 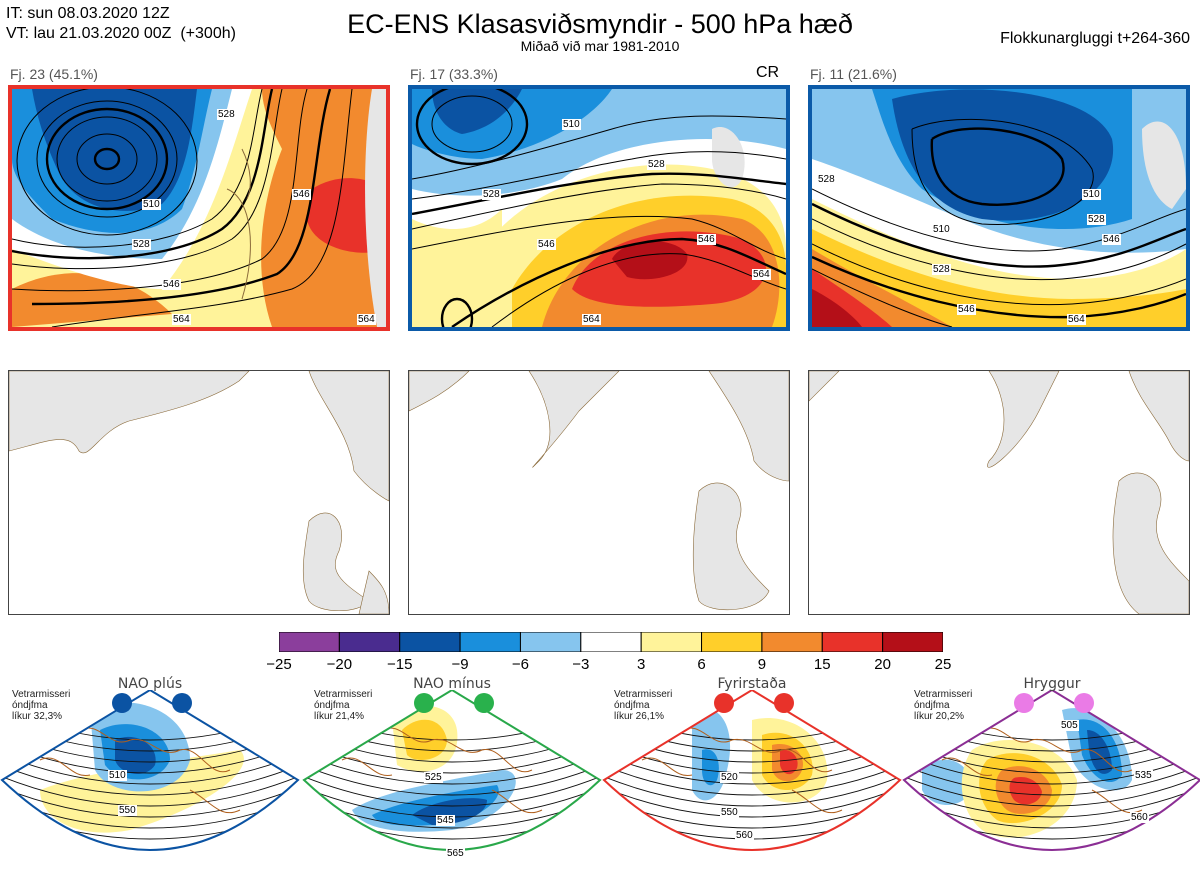 What do you see at coordinates (121, 33) in the screenshot?
I see `valid-time: VT: lau 21.03.2020 00Z (+300h)` at bounding box center [121, 33].